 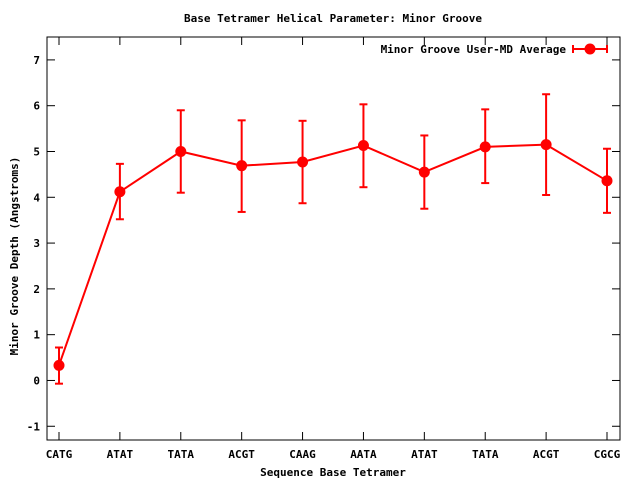 I want to click on x-tick-label: CGCG, so click(x=607, y=454).